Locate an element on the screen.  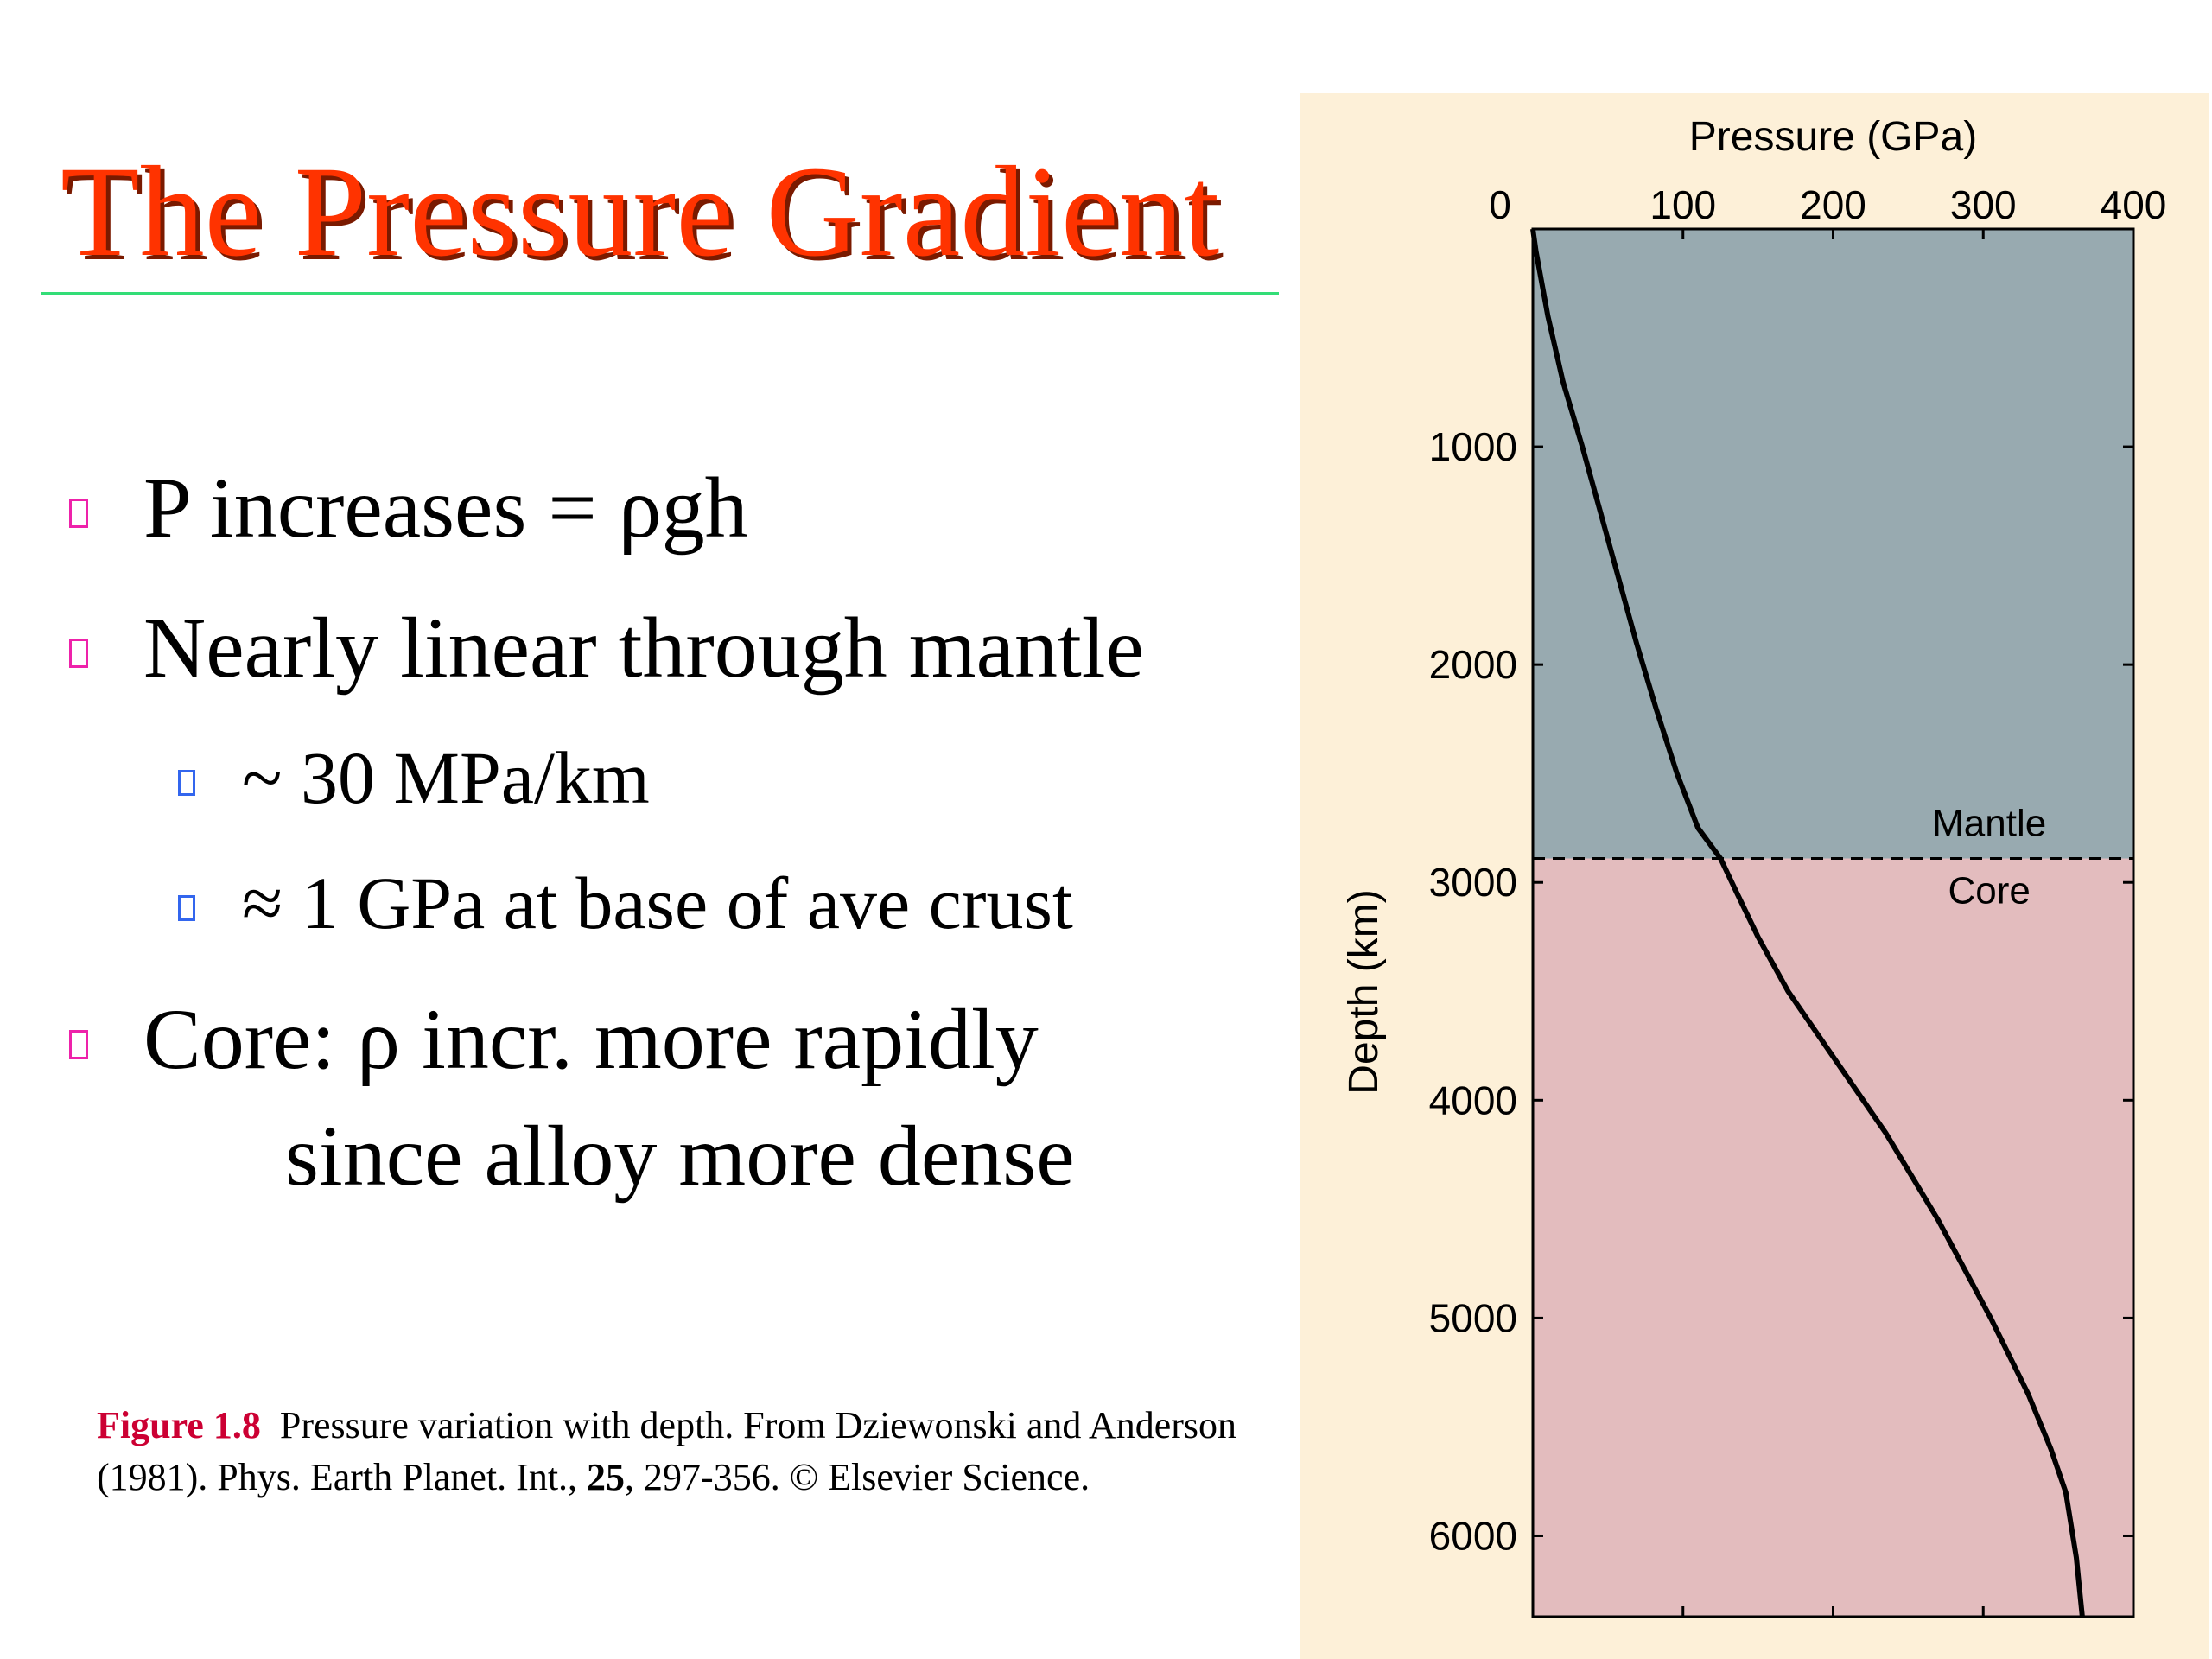
caption-label: Figure 1.8 is located at coordinates (179, 1425).